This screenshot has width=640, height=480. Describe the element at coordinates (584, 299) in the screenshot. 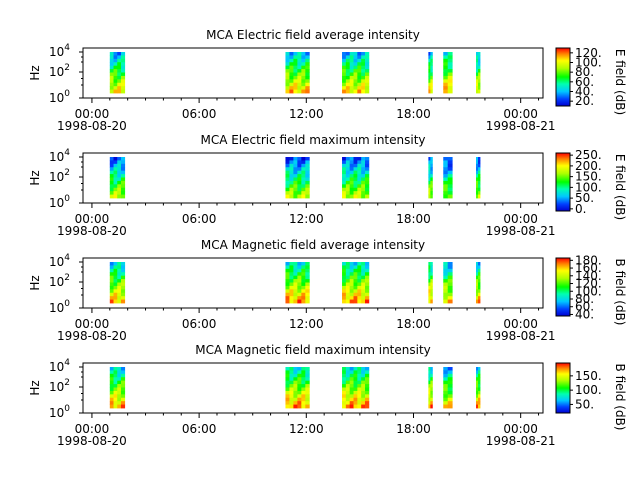

I see `colorbar-tick-label: 80.` at that location.